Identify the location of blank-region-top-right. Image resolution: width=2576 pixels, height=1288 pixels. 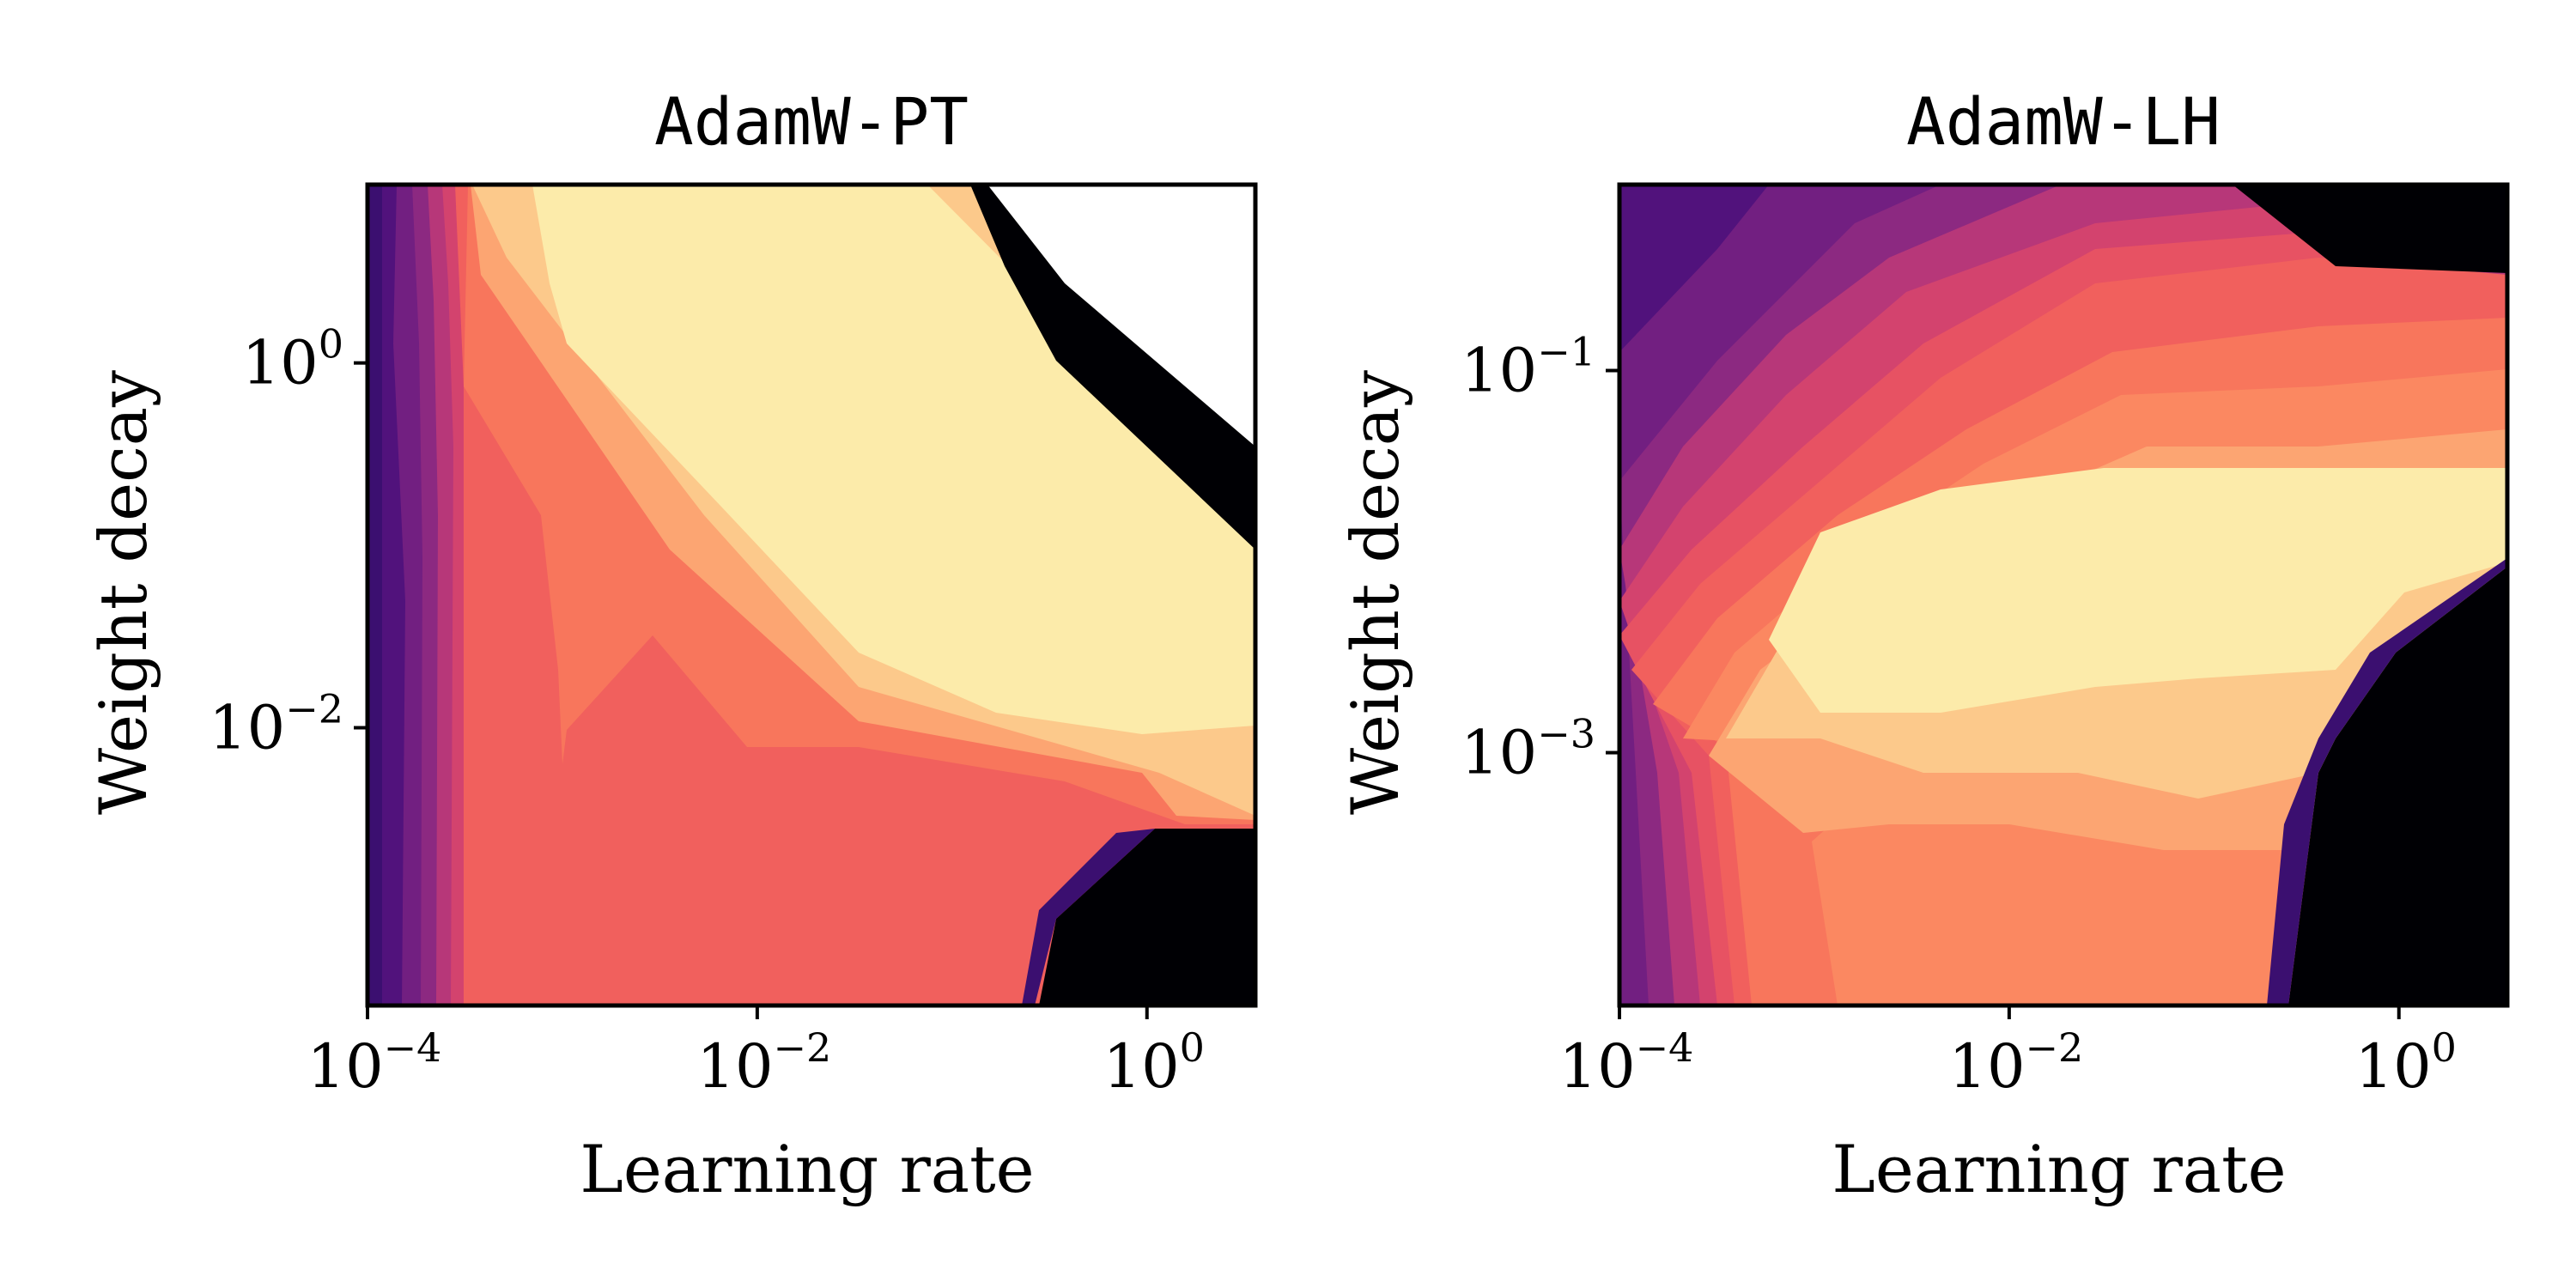
(1121, 316).